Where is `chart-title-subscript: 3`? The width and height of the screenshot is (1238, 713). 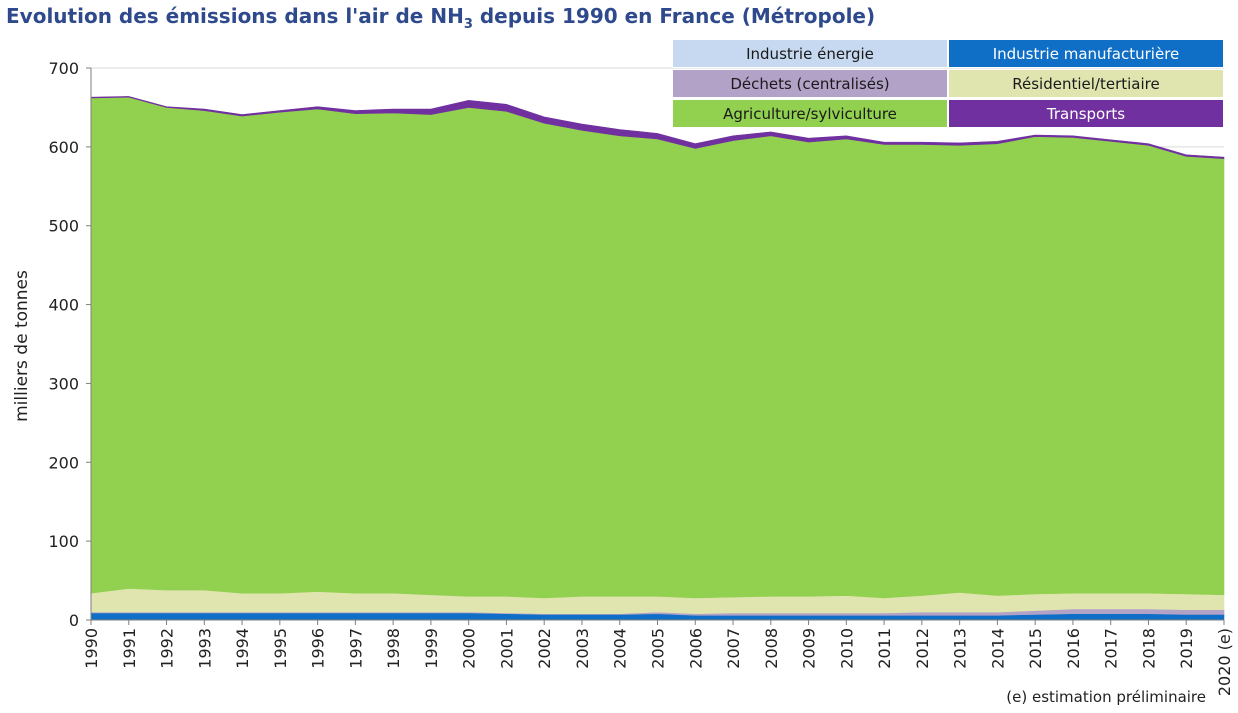
chart-title-subscript: 3 is located at coordinates (468, 24).